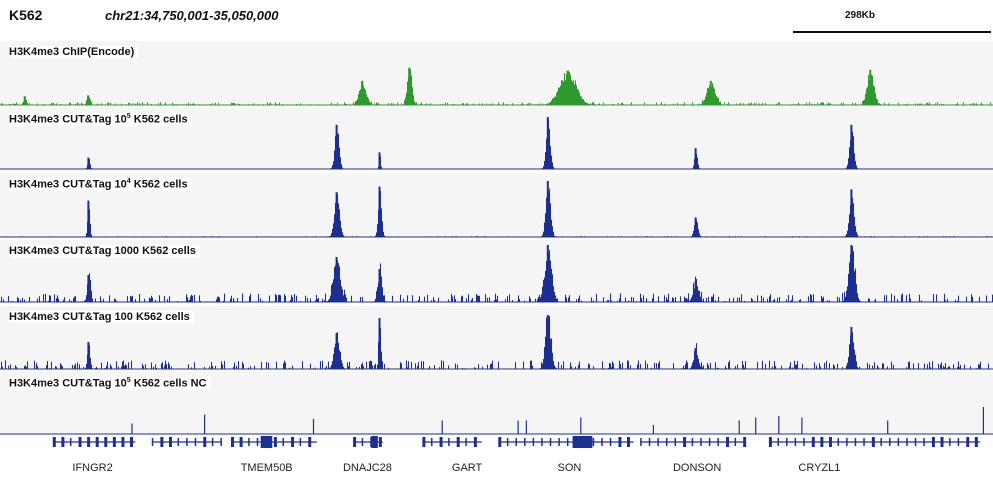 This screenshot has width=993, height=487. Describe the element at coordinates (569, 468) in the screenshot. I see `gene-label: SON` at that location.